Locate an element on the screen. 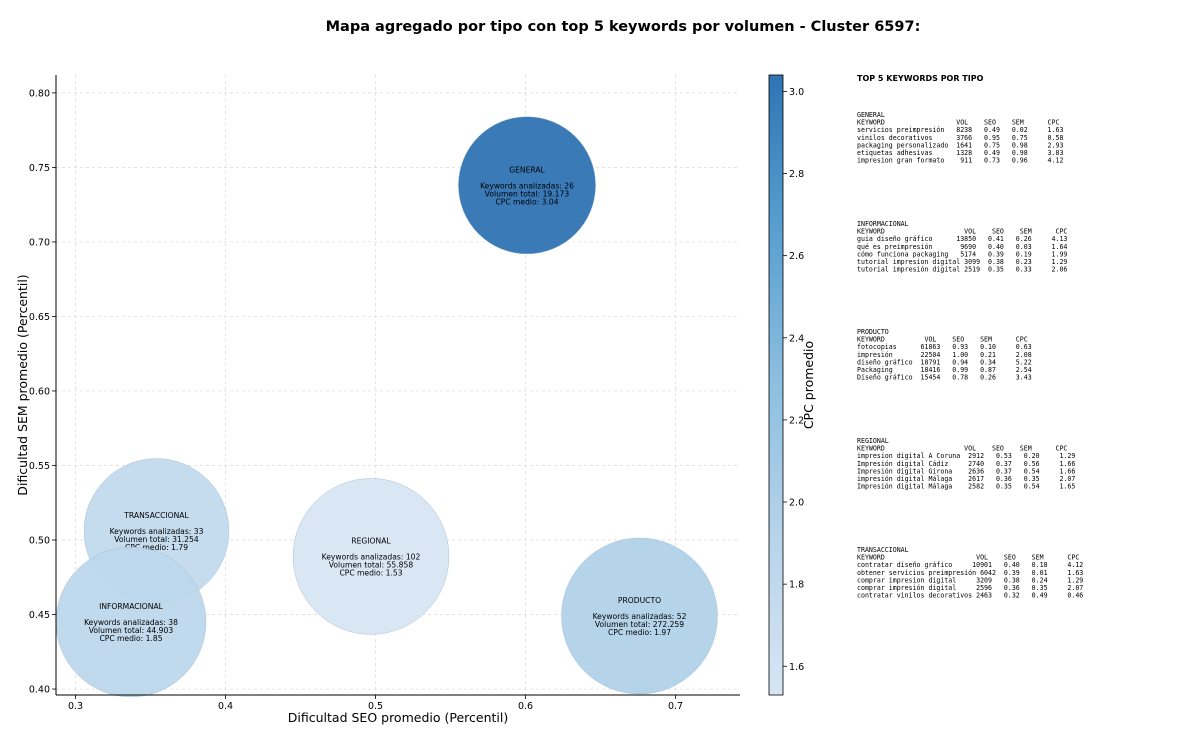 The image size is (1200, 742). y-tick-label: 0.60 is located at coordinates (39, 391).